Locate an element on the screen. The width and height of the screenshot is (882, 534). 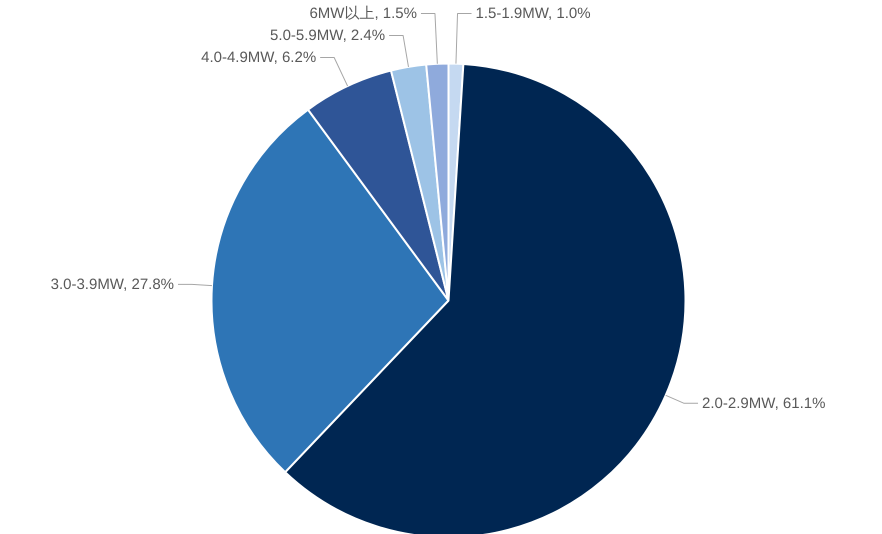
slice-label: 3.0-3.9MW, 27.8% is located at coordinates (112, 284).